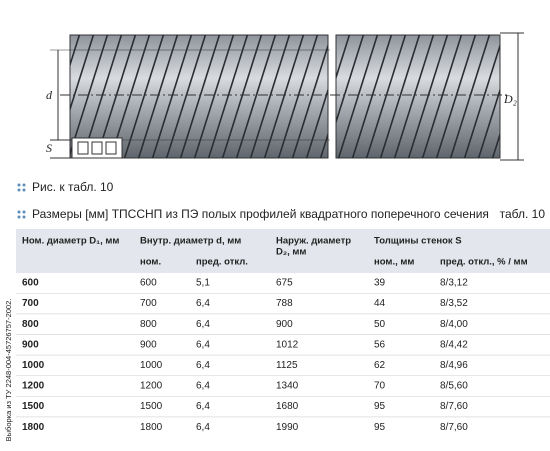 Image resolution: width=550 pixels, height=451 pixels. I want to click on header-cell: Ном. диаметр D₁, мм, so click(70, 241).